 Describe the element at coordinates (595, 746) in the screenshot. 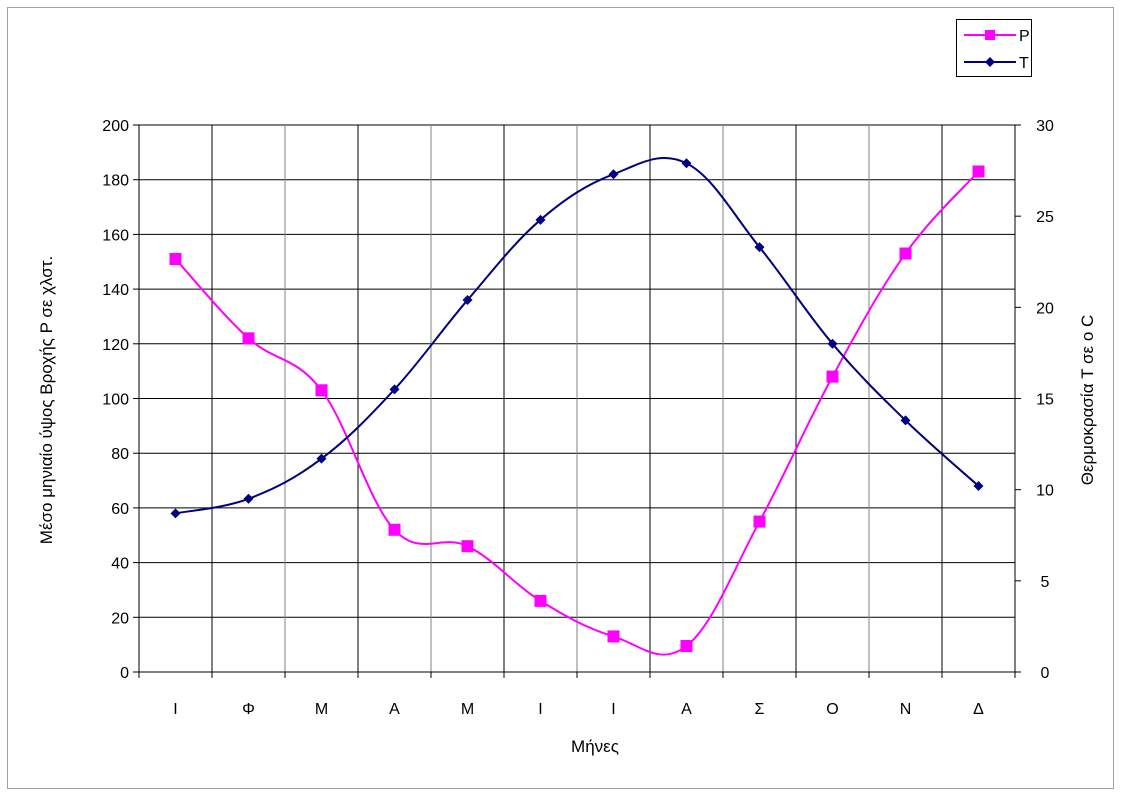

I see `x-axis-title: Μήνες` at that location.